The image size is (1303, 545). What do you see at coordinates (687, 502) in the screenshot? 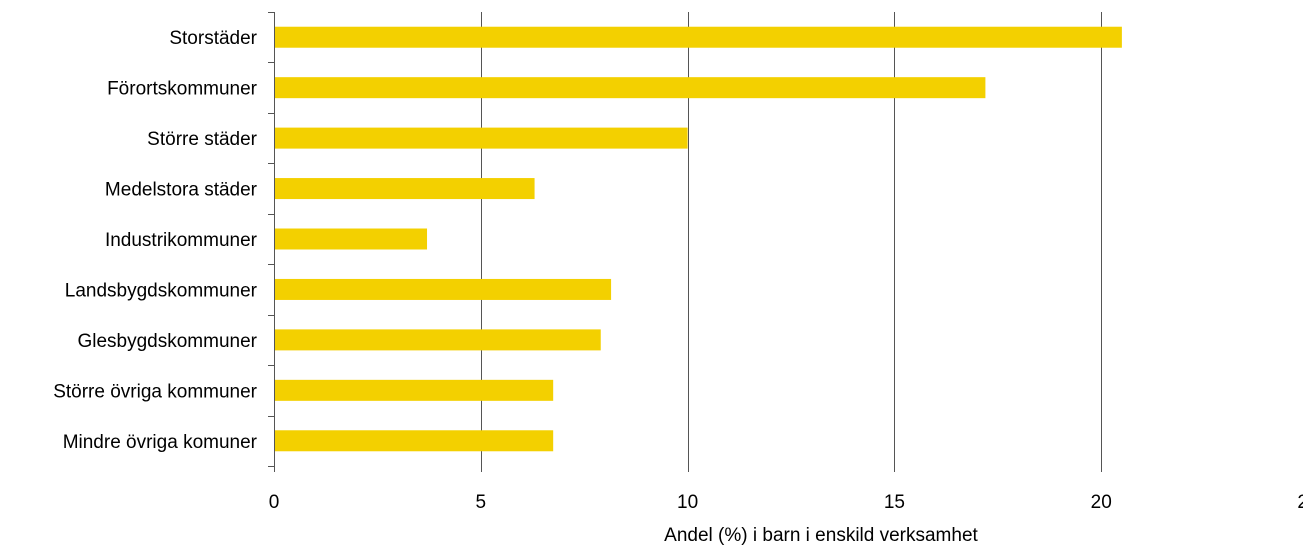
I see `x-tick-label: 10` at bounding box center [687, 502].